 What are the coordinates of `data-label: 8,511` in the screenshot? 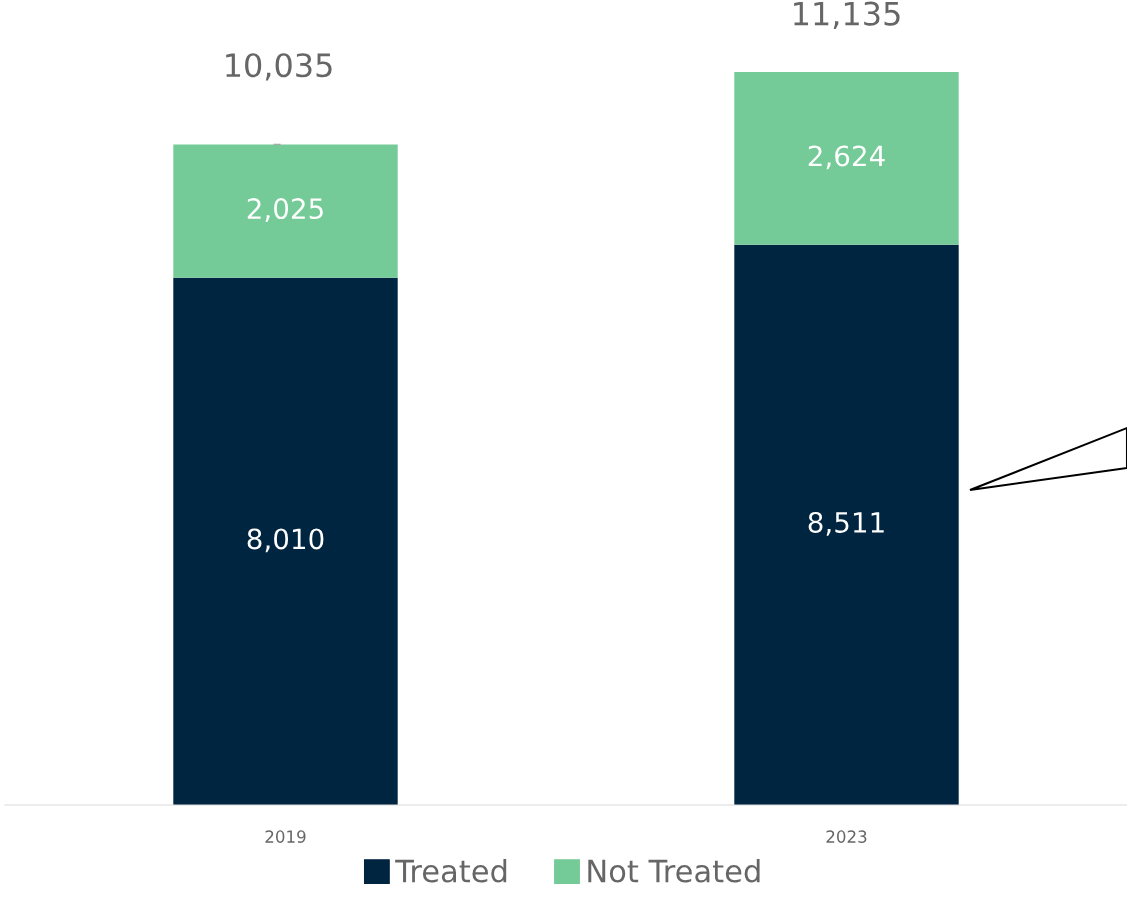 It's located at (846, 523).